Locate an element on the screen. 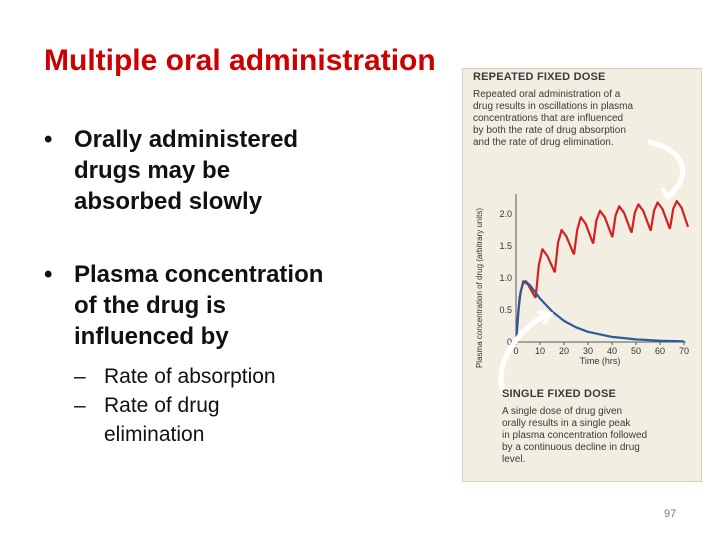 Image resolution: width=720 pixels, height=540 pixels. bullet-line: influenced by is located at coordinates (151, 336).